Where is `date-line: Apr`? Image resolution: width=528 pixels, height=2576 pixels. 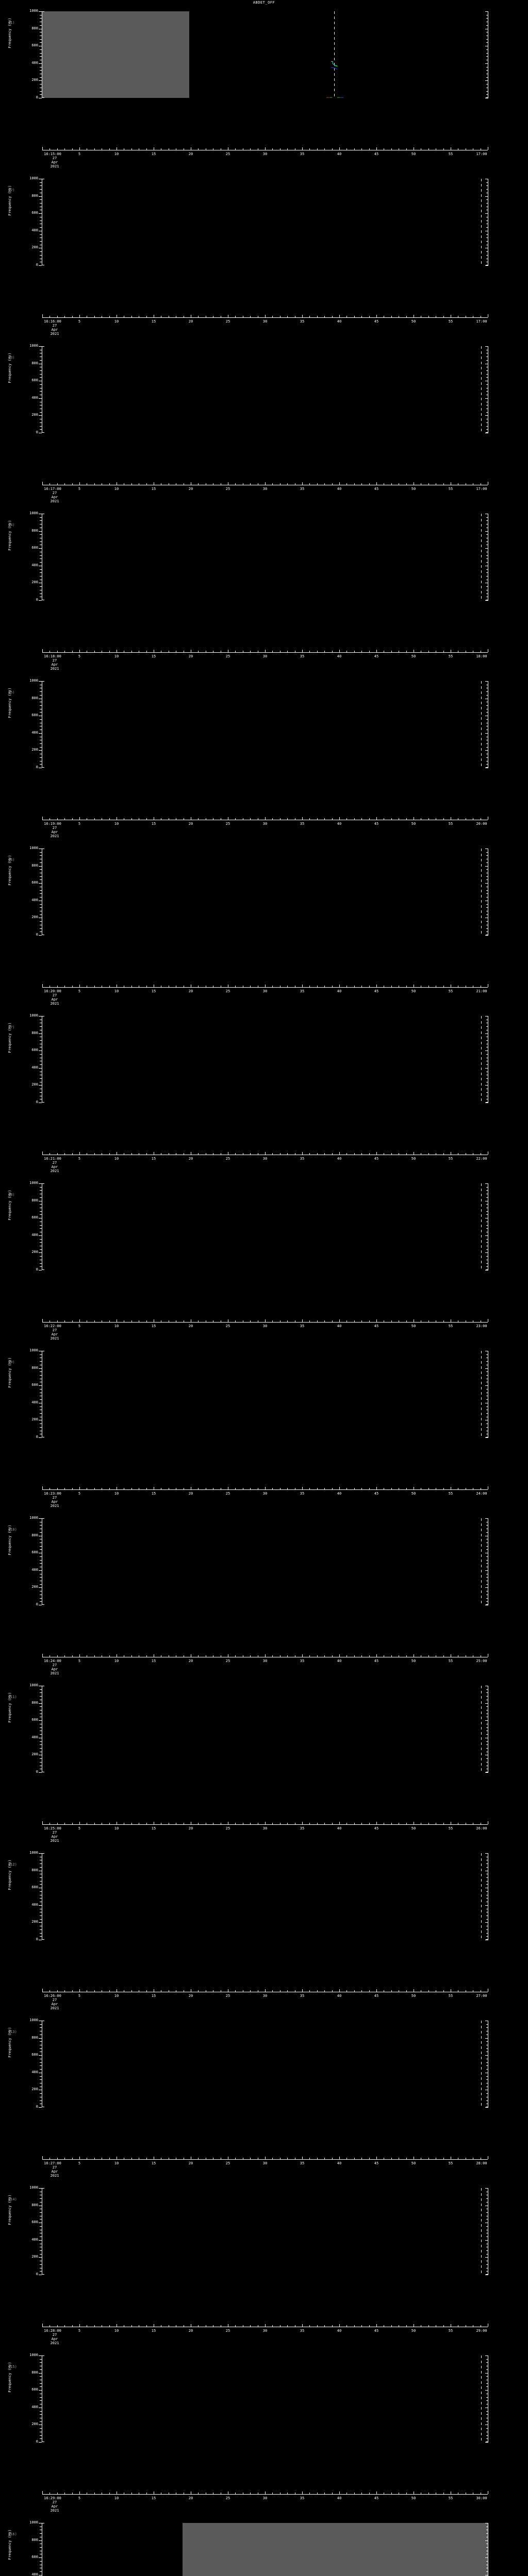
date-line: Apr is located at coordinates (54, 2506).